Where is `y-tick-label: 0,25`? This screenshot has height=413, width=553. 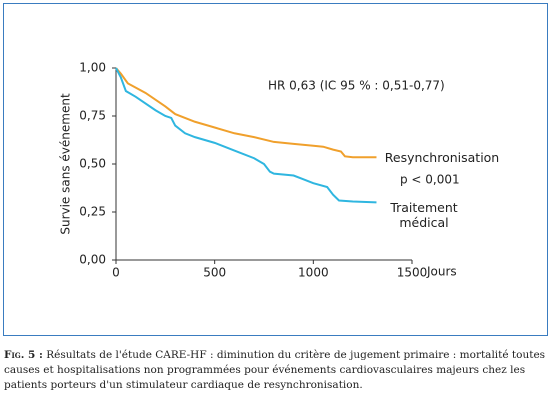 y-tick-label: 0,25 is located at coordinates (92, 212).